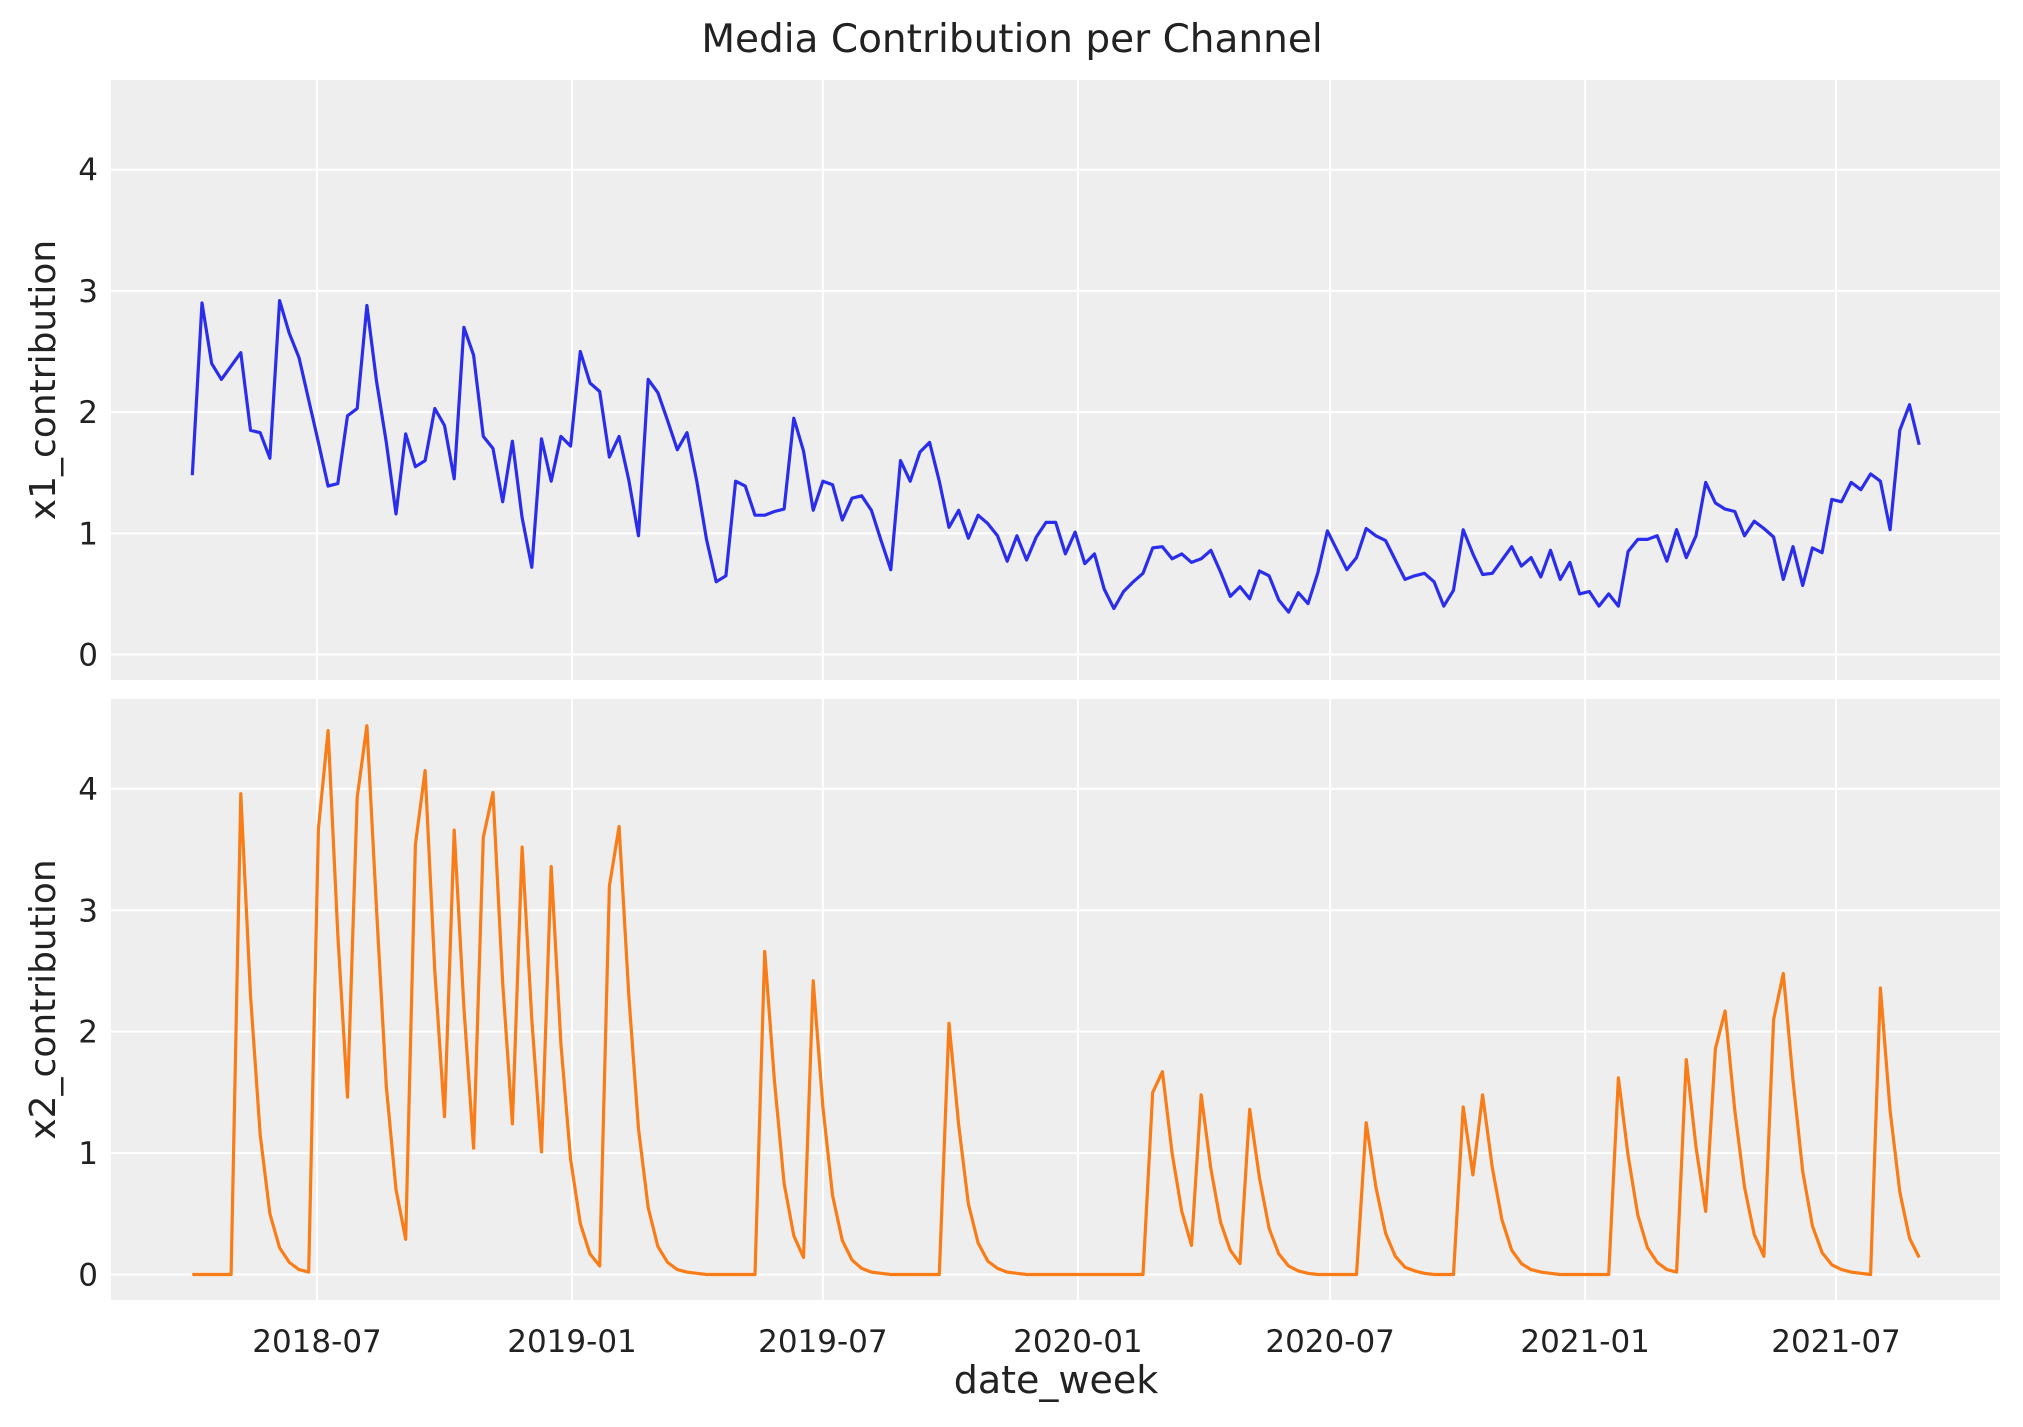 Image resolution: width=2023 pixels, height=1427 pixels. Describe the element at coordinates (43, 380) in the screenshot. I see `y-axis-label: x1_contribution` at that location.